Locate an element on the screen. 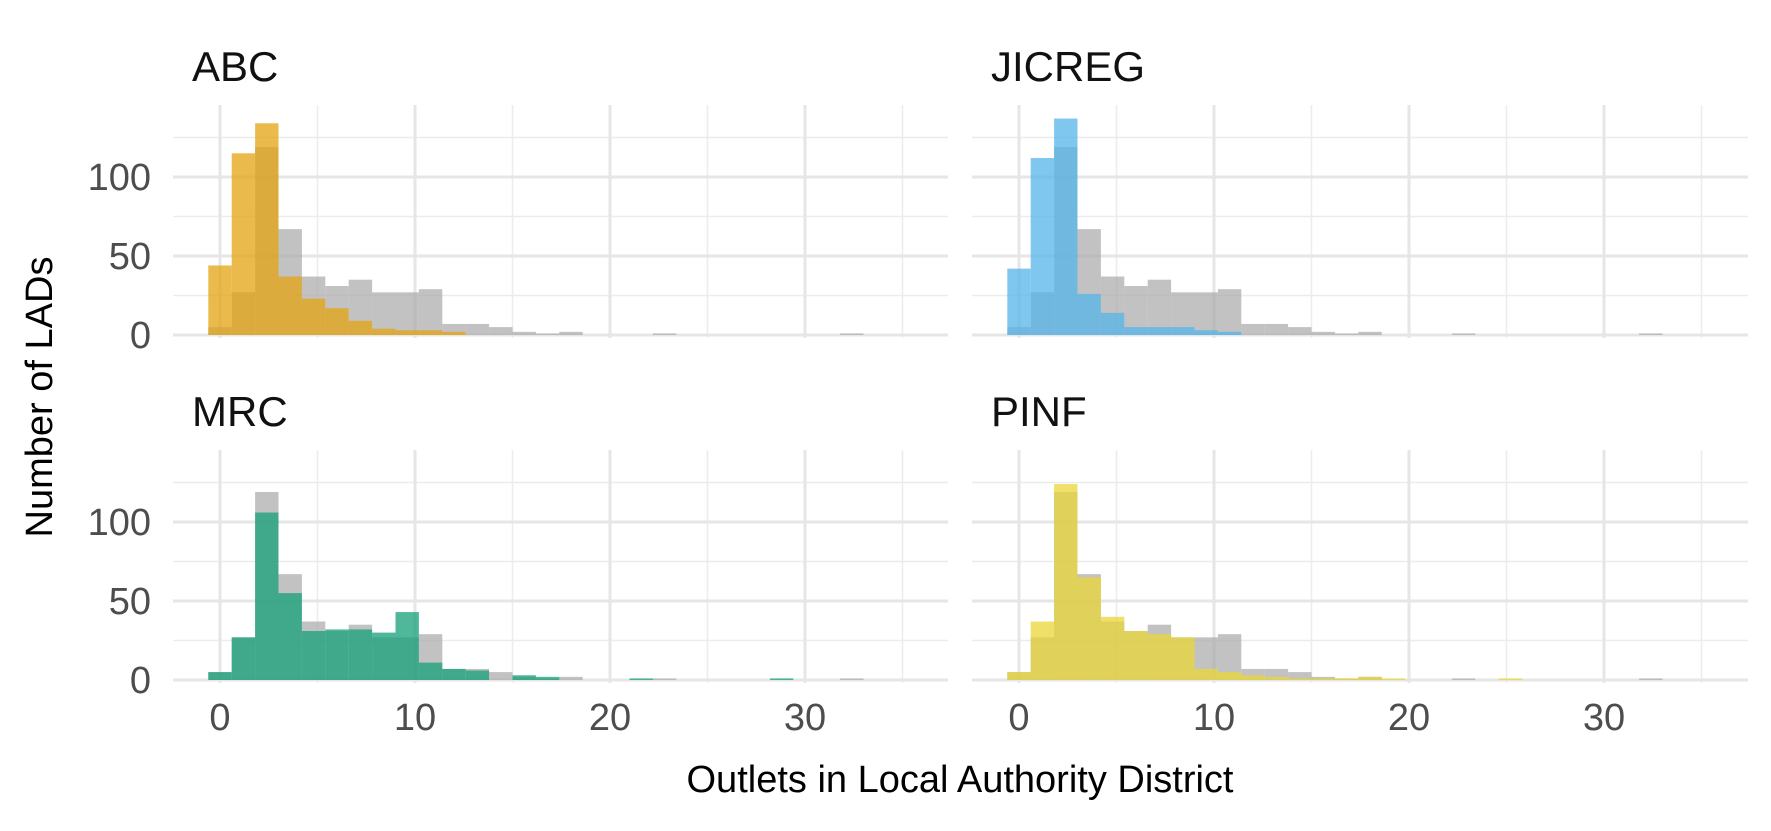  facet-title: MRC is located at coordinates (240, 411).